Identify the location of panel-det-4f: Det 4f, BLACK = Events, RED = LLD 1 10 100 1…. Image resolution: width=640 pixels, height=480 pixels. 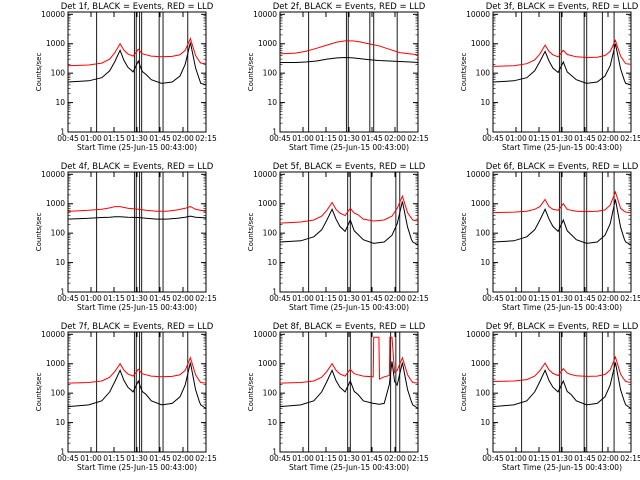
(126, 237).